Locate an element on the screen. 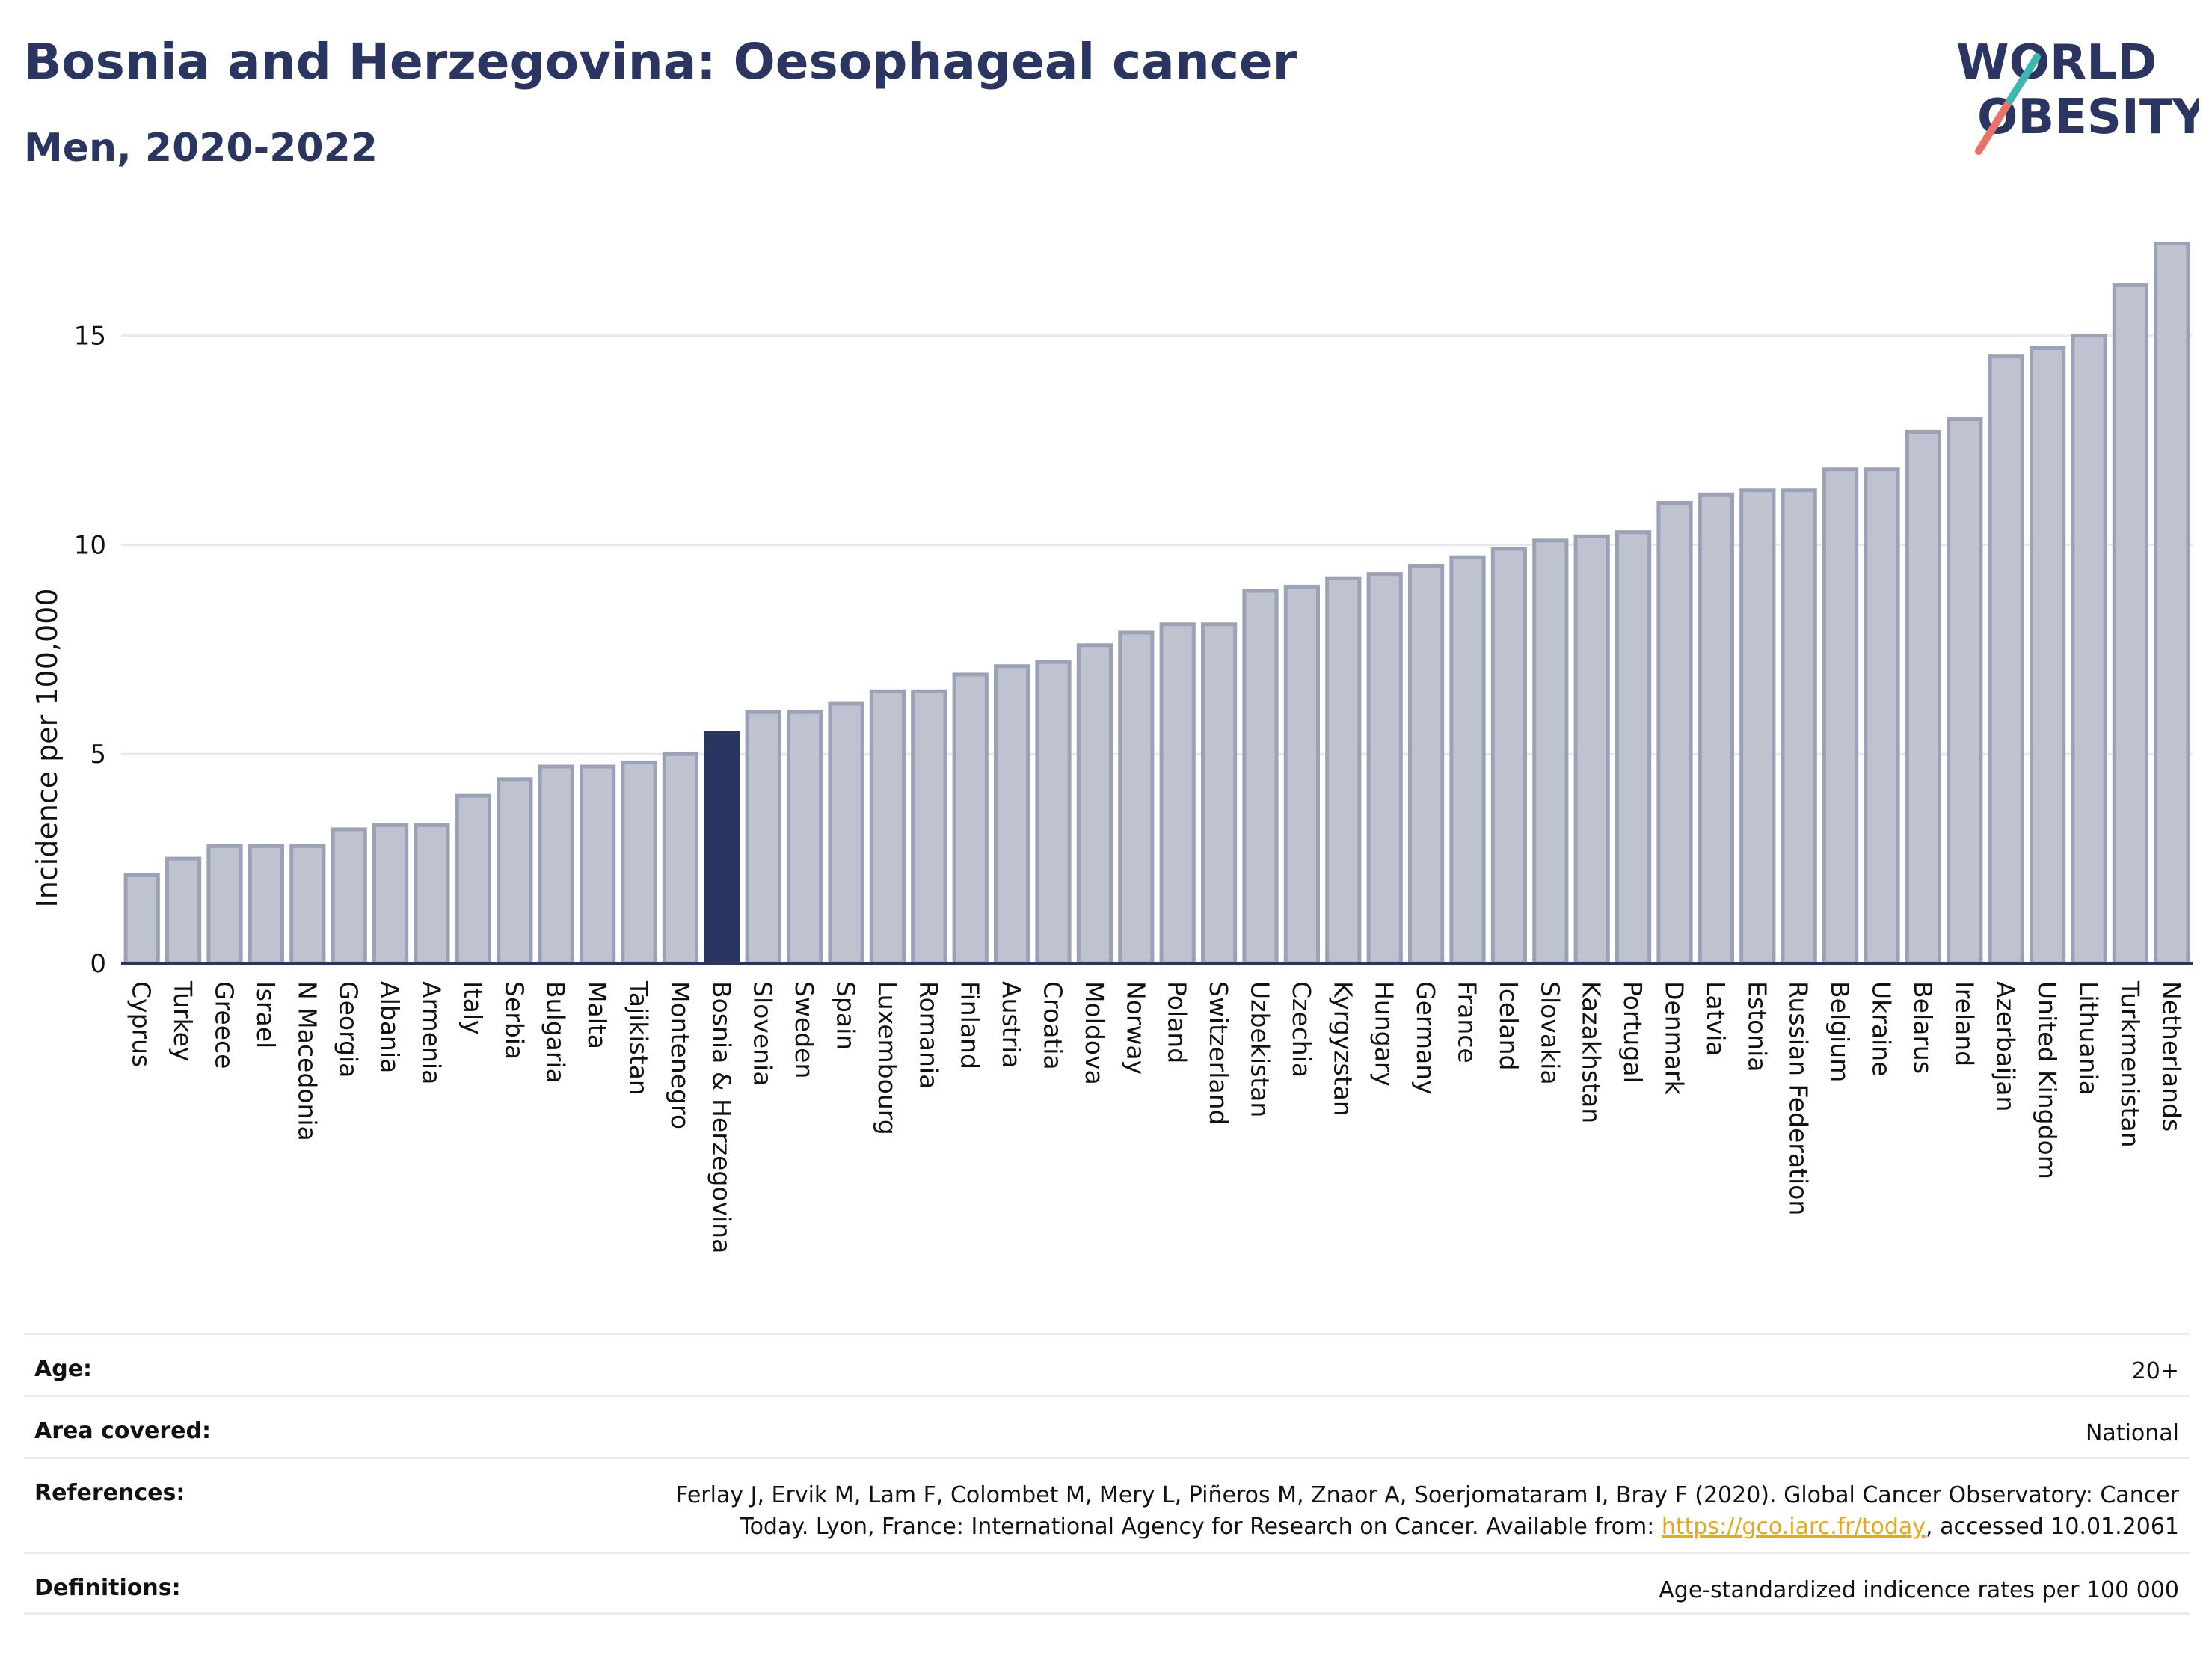 This screenshot has width=2212, height=1655. x-category-label: Uzbekistan is located at coordinates (1260, 1049).